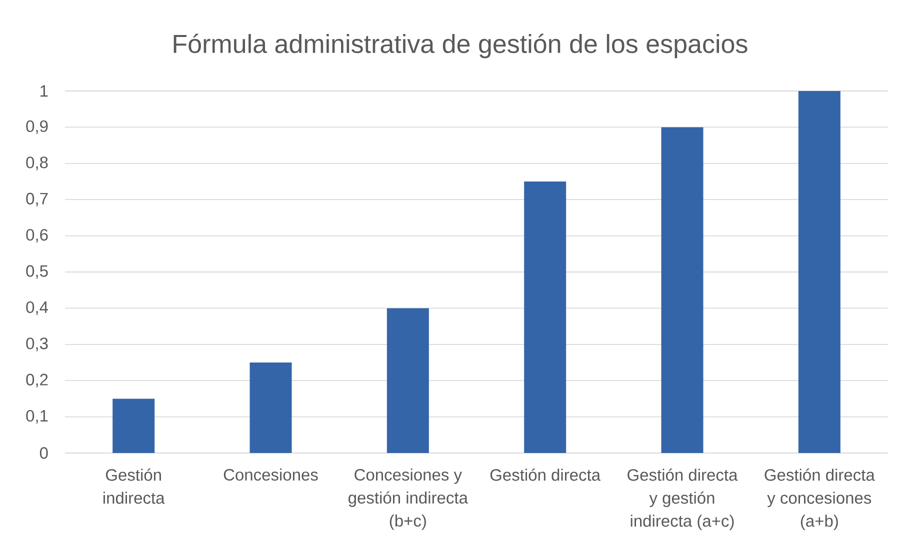 The height and width of the screenshot is (548, 903). I want to click on y-tick-label: 0,1, so click(37, 417).